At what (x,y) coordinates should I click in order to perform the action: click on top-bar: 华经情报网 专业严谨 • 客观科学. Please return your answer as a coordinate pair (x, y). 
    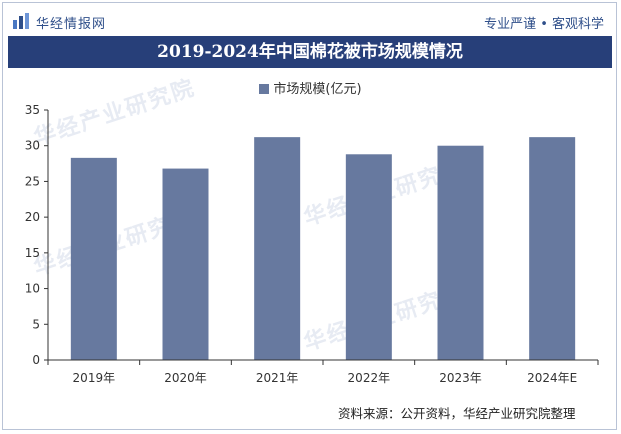
    Looking at the image, I should click on (310, 21).